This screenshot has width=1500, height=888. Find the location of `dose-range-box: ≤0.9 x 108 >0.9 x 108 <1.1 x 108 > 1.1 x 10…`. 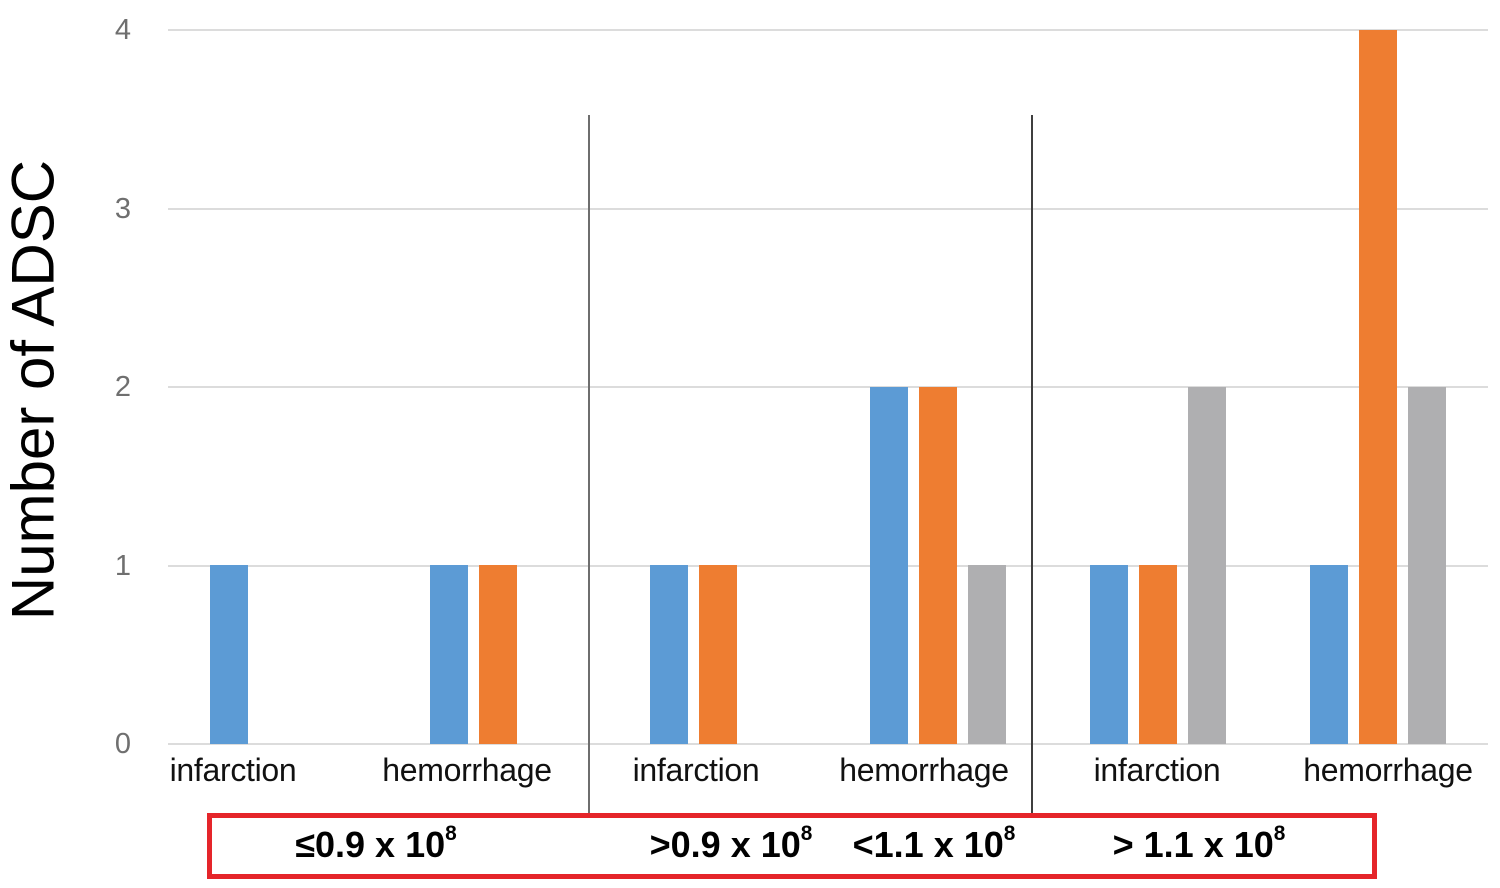

dose-range-box: ≤0.9 x 108 >0.9 x 108 <1.1 x 108 > 1.1 x 10… is located at coordinates (792, 846).